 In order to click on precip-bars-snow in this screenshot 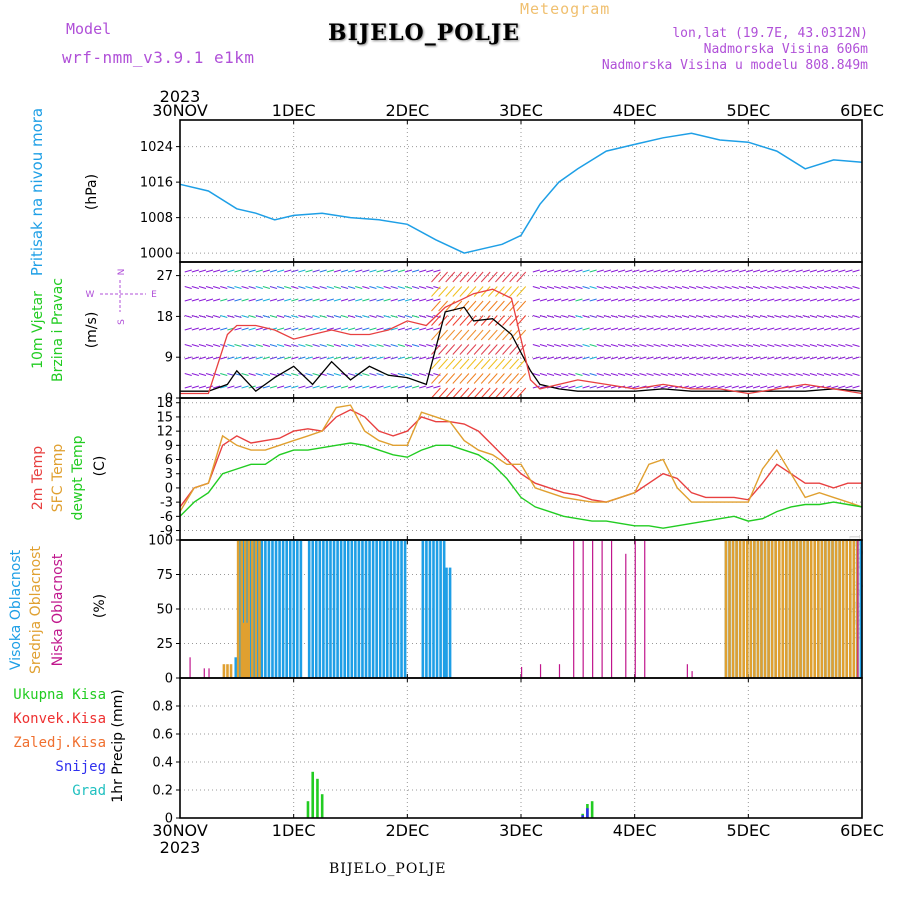, I will do `click(585, 813)`.